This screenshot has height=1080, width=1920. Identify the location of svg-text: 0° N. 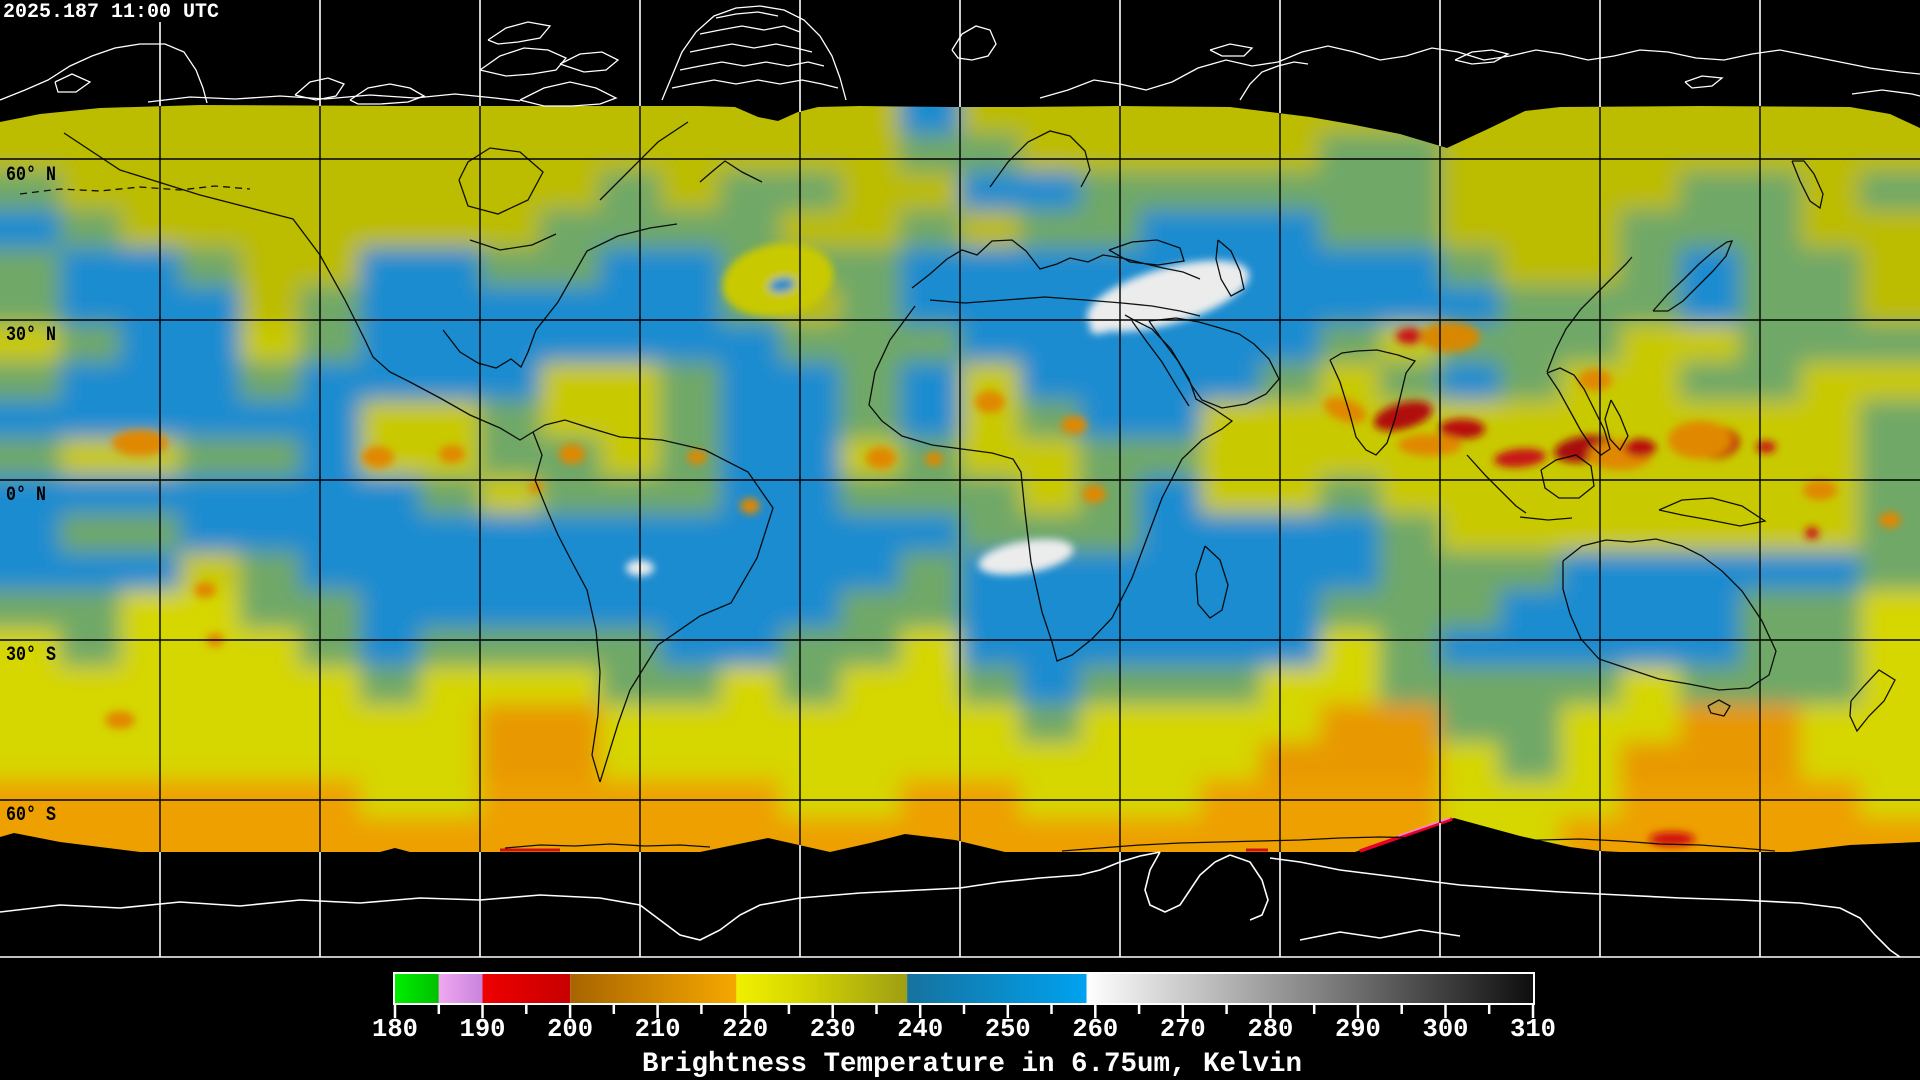
(26, 495).